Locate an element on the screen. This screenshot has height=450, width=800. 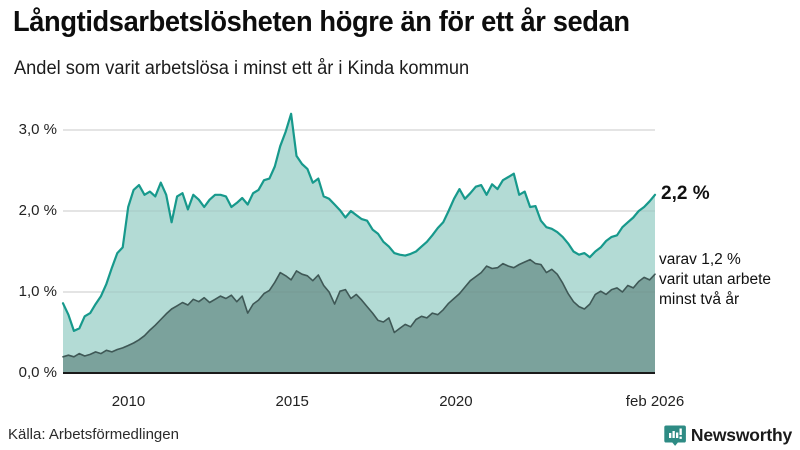
x-tick-label: 2020 is located at coordinates (456, 401).